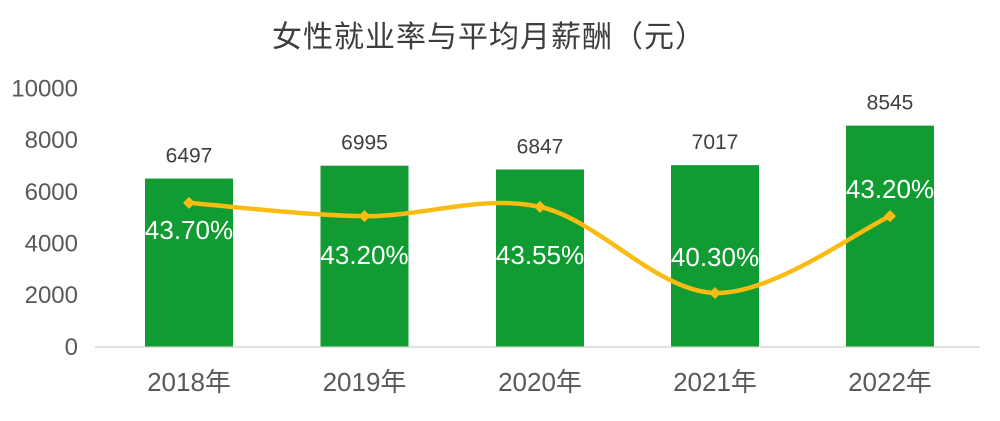 The image size is (1000, 421). What do you see at coordinates (890, 103) in the screenshot?
I see `bar-value-label: 8545` at bounding box center [890, 103].